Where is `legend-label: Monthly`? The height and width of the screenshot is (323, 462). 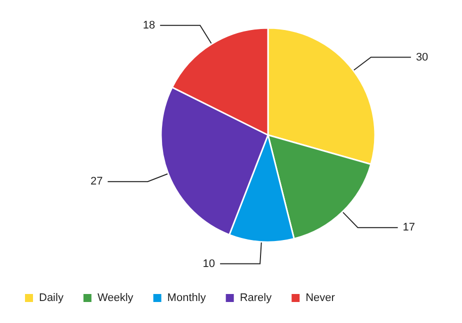 legend-label: Monthly is located at coordinates (186, 298).